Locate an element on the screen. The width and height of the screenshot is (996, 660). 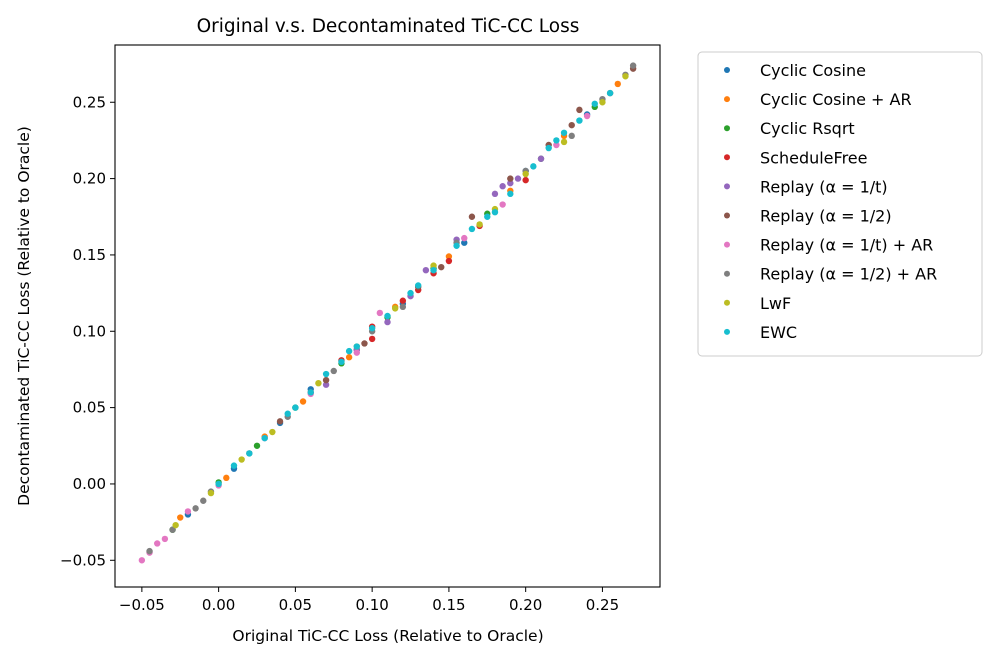
x-tick-label: 0.10 is located at coordinates (371, 605).